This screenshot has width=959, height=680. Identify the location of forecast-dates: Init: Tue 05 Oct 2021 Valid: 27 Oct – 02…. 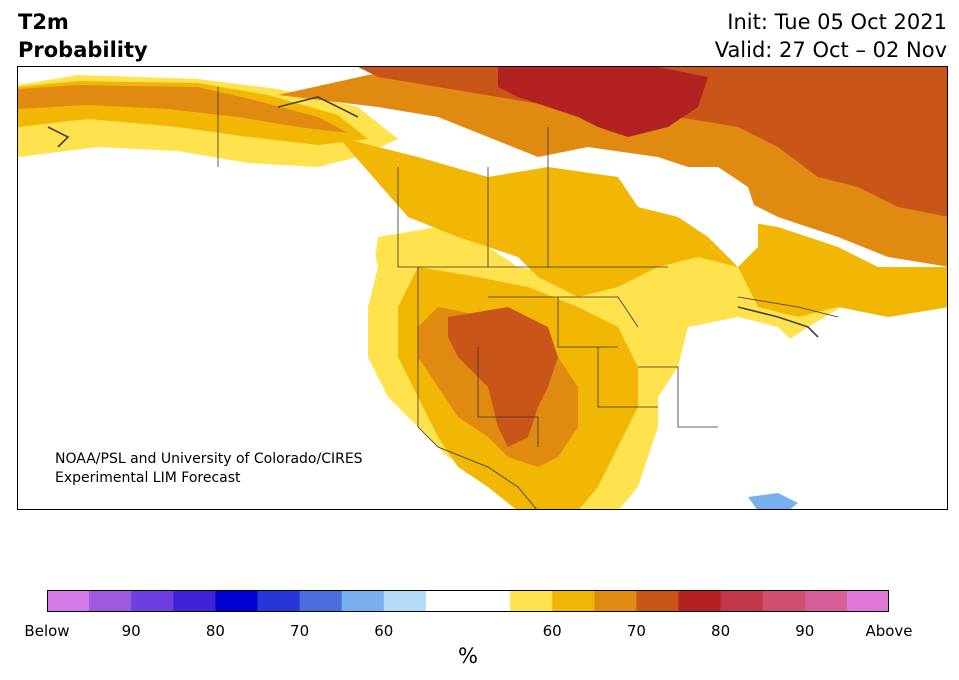
(831, 36).